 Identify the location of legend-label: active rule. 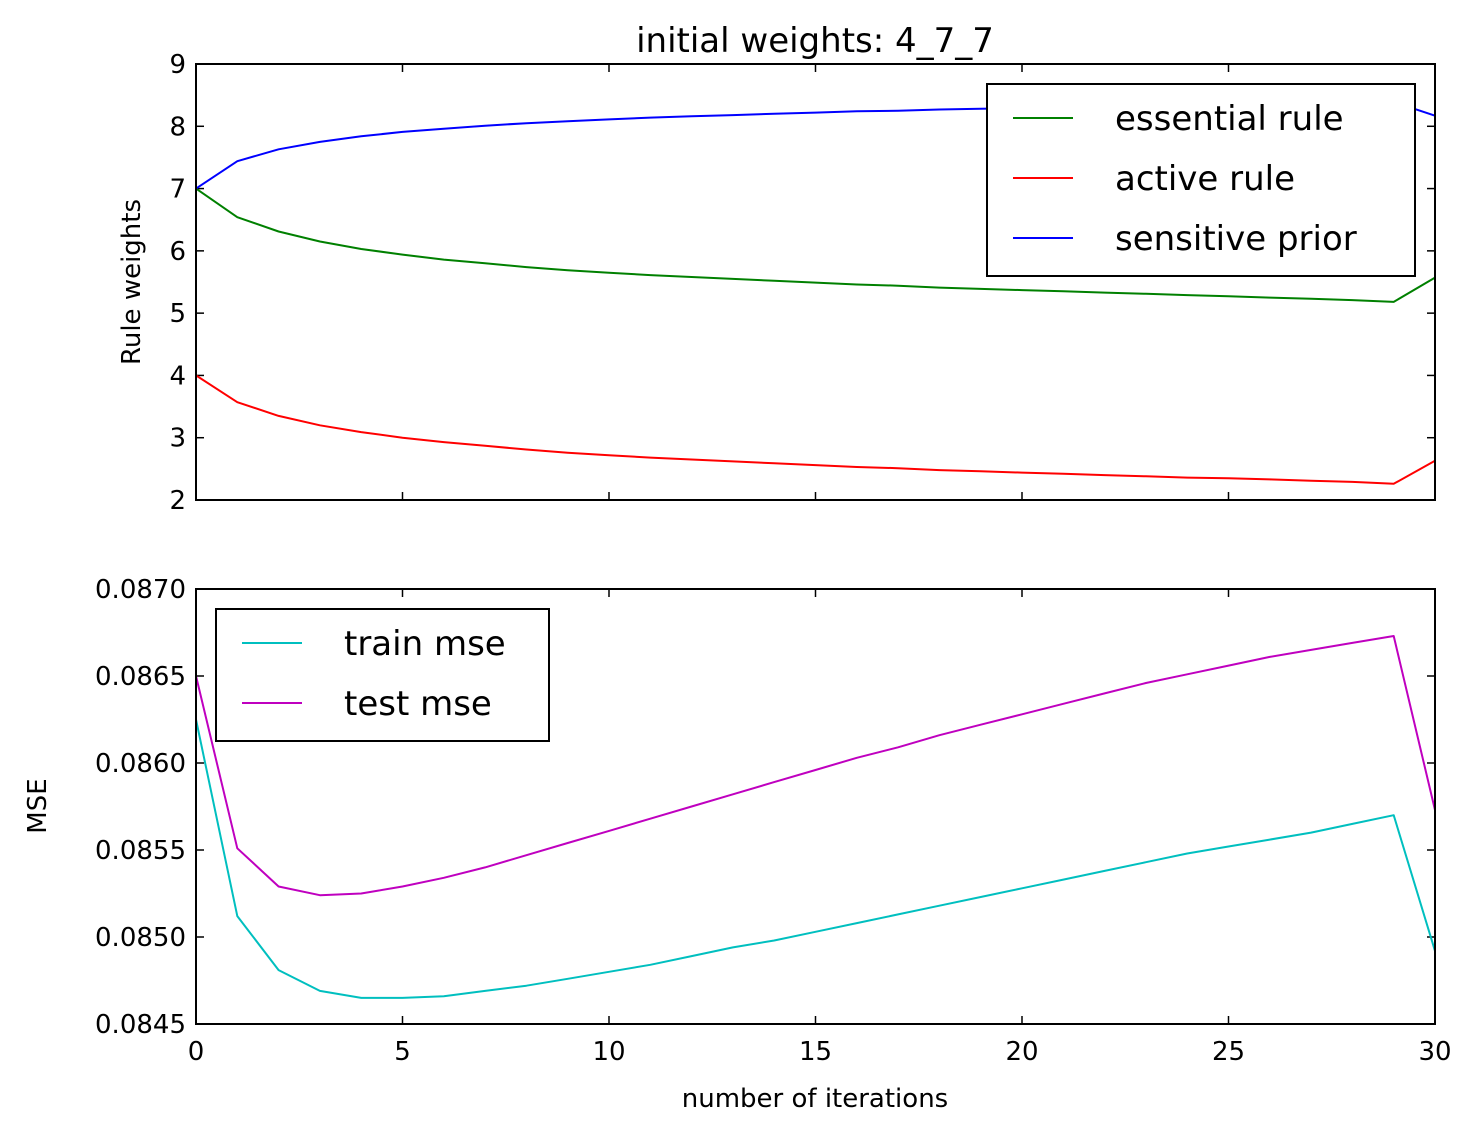
(1205, 179).